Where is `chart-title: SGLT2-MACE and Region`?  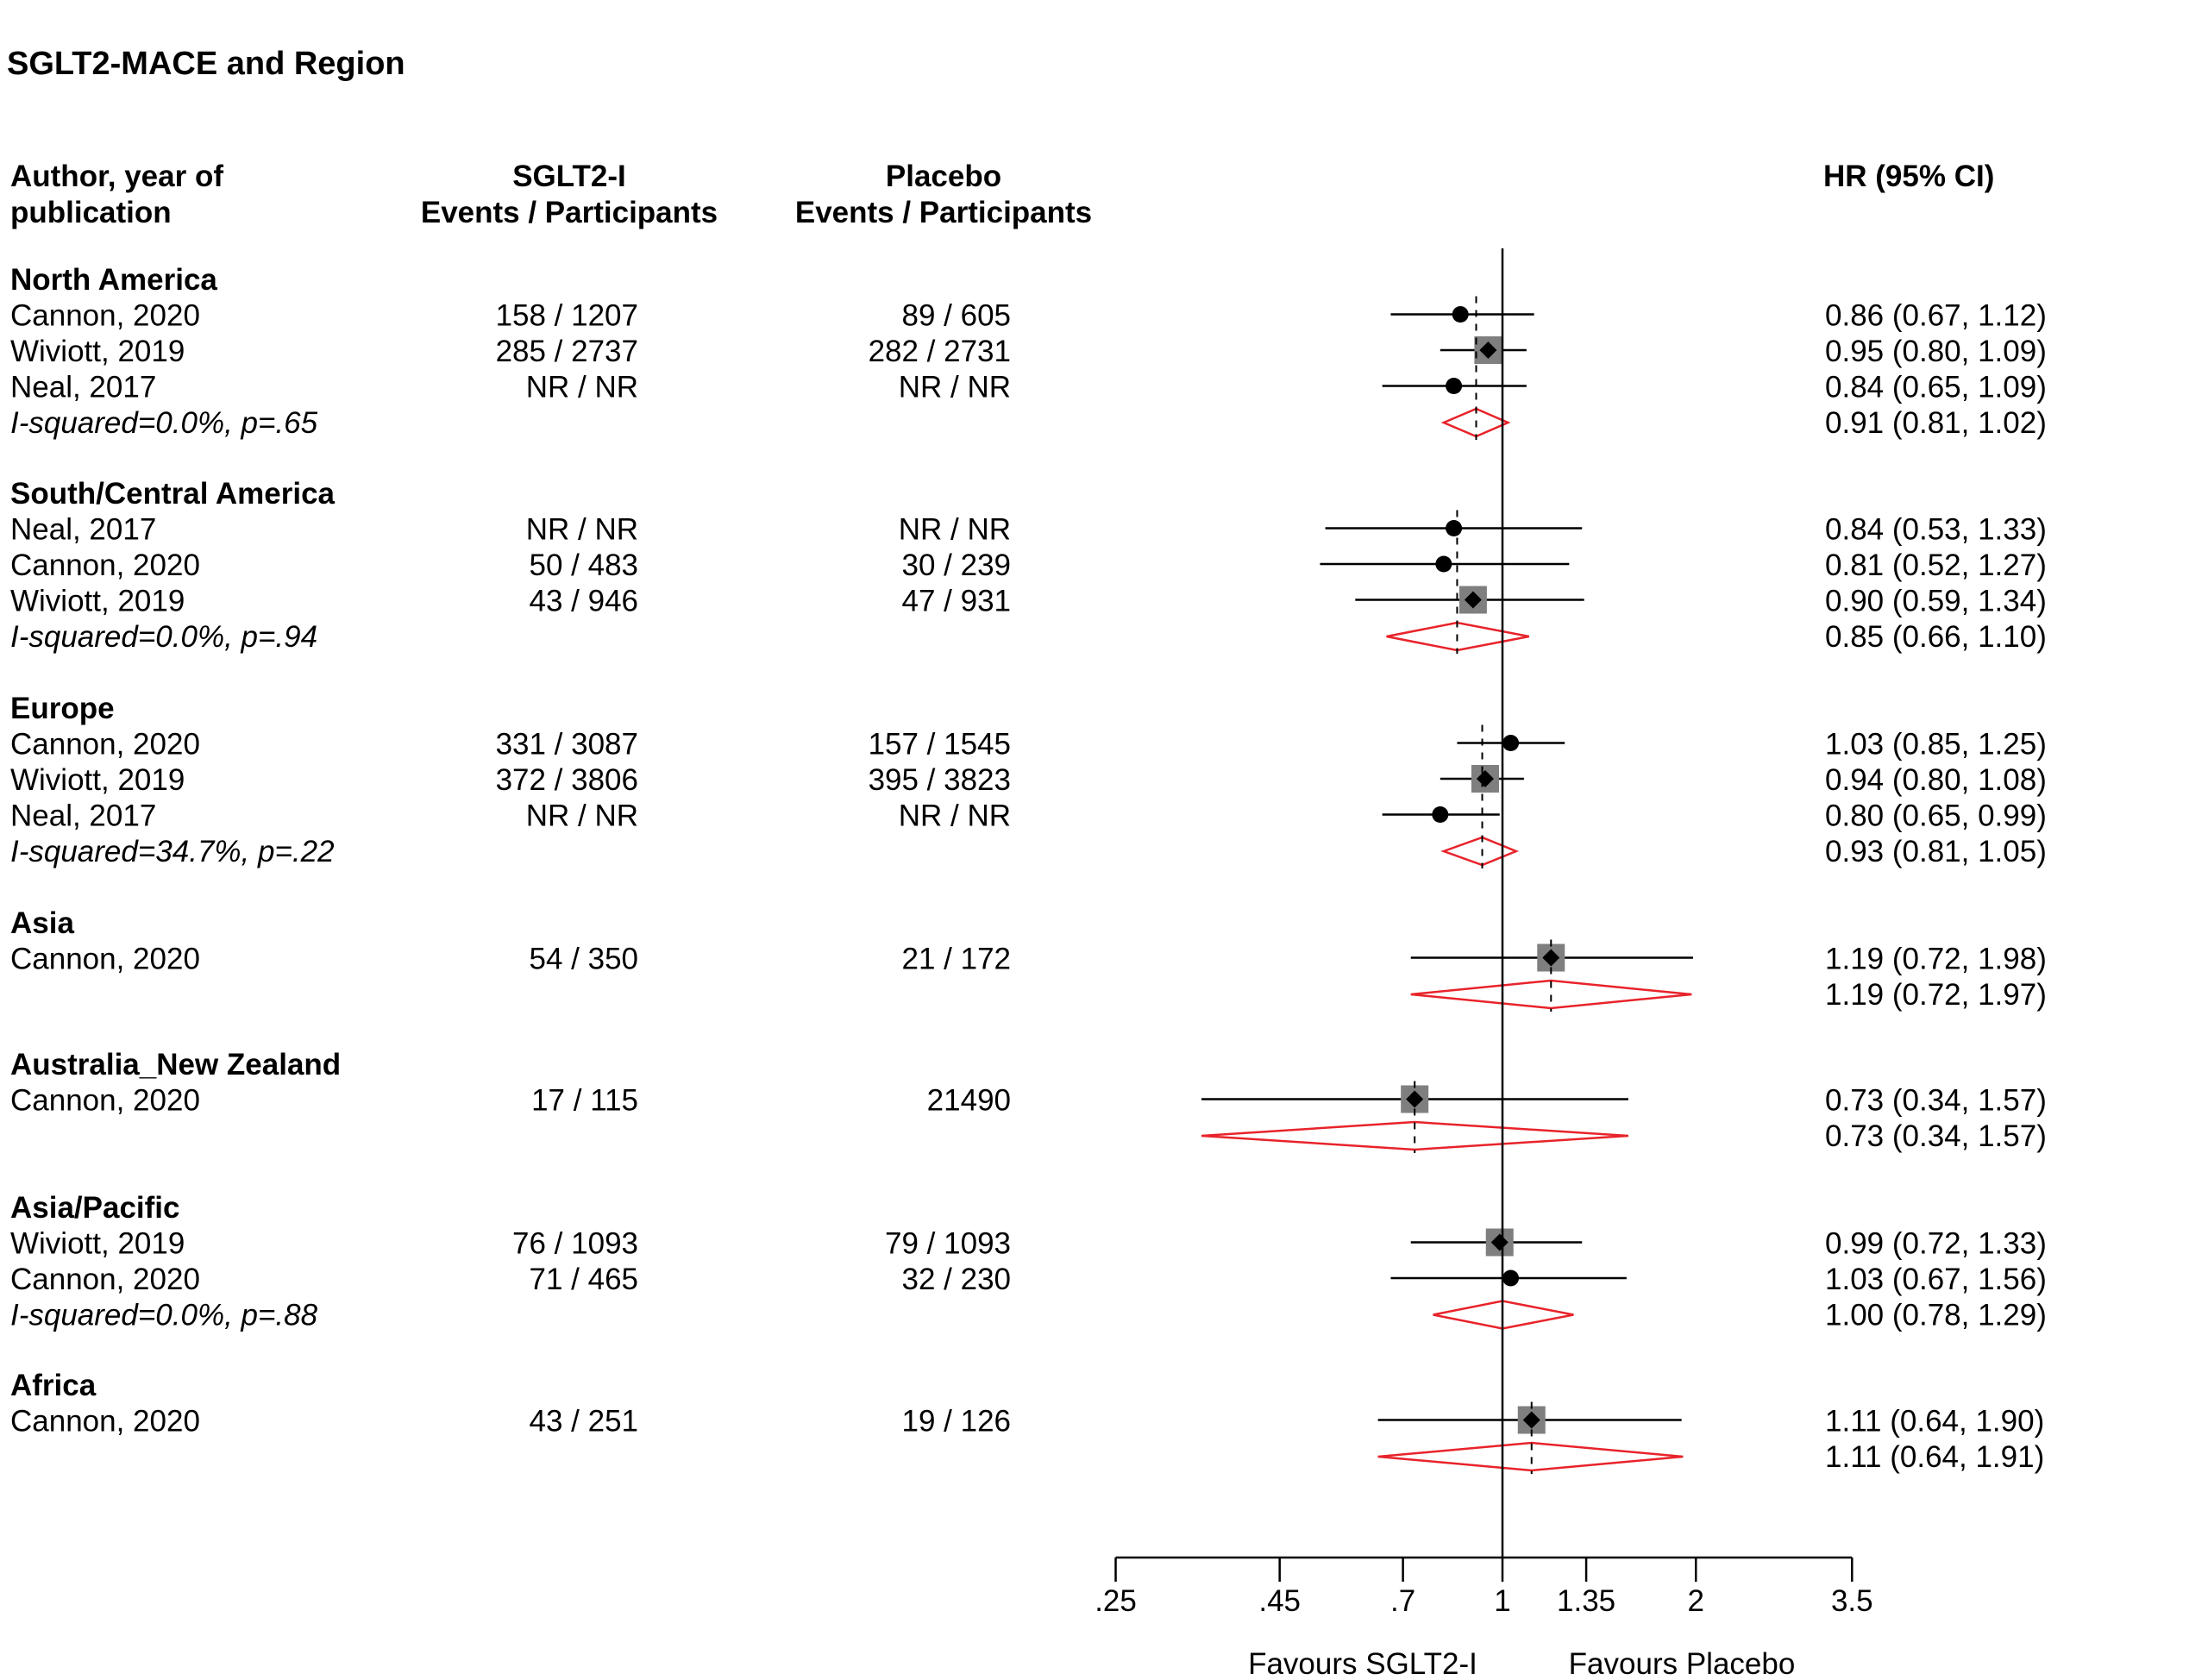 chart-title: SGLT2-MACE and Region is located at coordinates (206, 64).